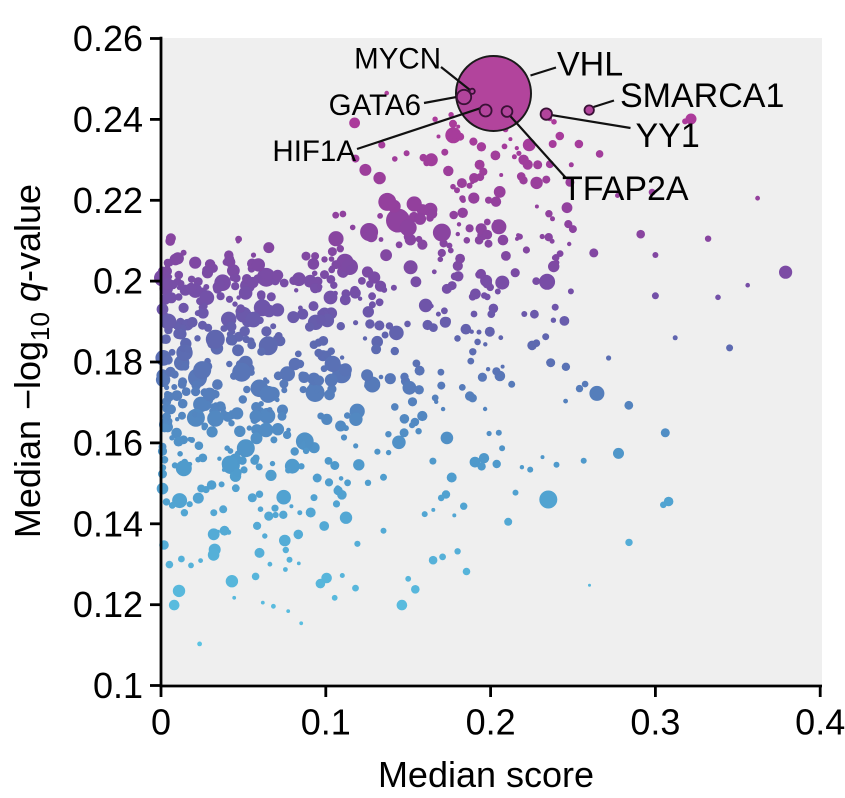 This screenshot has width=845, height=798. I want to click on svg-text: SMARCA1, so click(702, 96).